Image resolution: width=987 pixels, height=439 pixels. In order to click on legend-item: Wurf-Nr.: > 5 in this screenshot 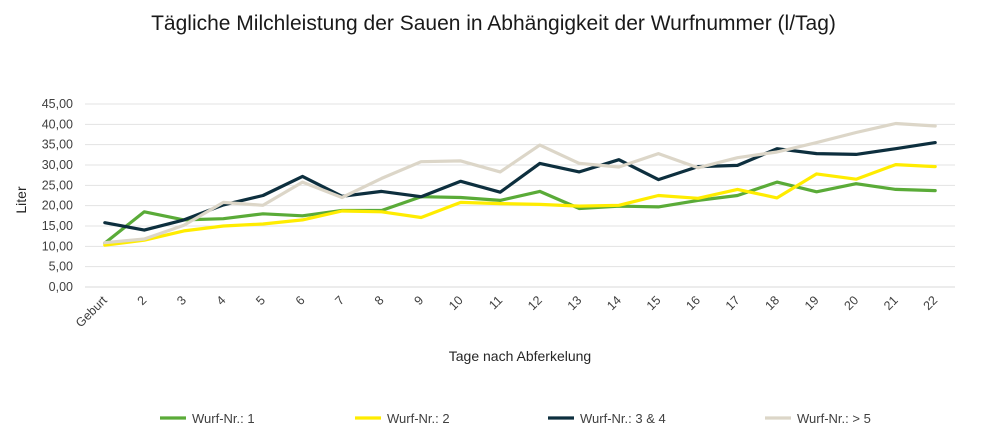, I will do `click(818, 418)`.